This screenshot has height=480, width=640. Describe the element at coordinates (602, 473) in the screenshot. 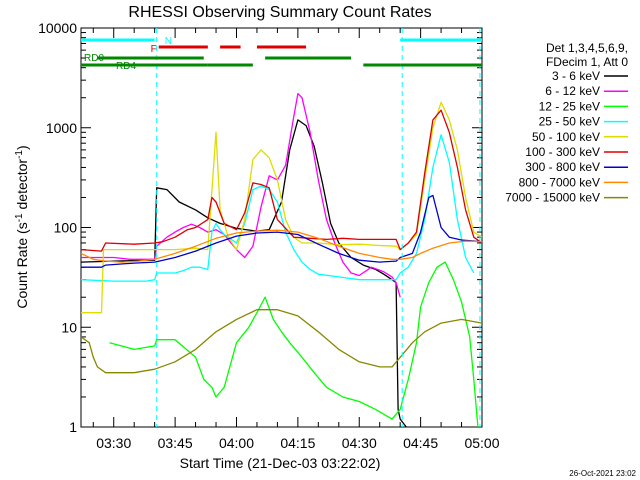

I see `footer-timestamp: 26-Oct-2021 23:02` at that location.